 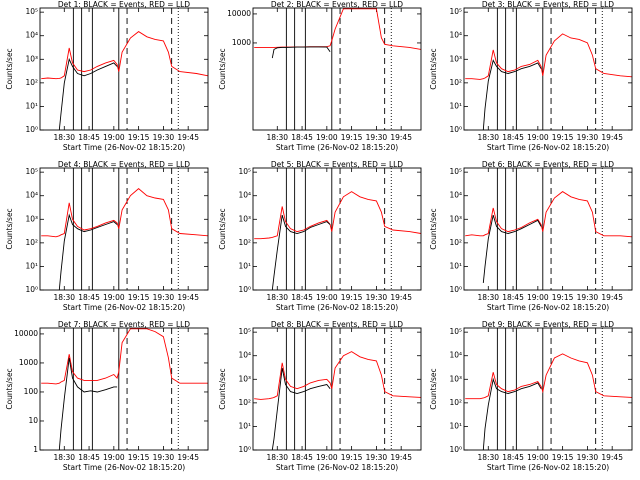 I want to click on chart-title: Det 5: BLACK = Events, RED = LLD, so click(x=337, y=164).